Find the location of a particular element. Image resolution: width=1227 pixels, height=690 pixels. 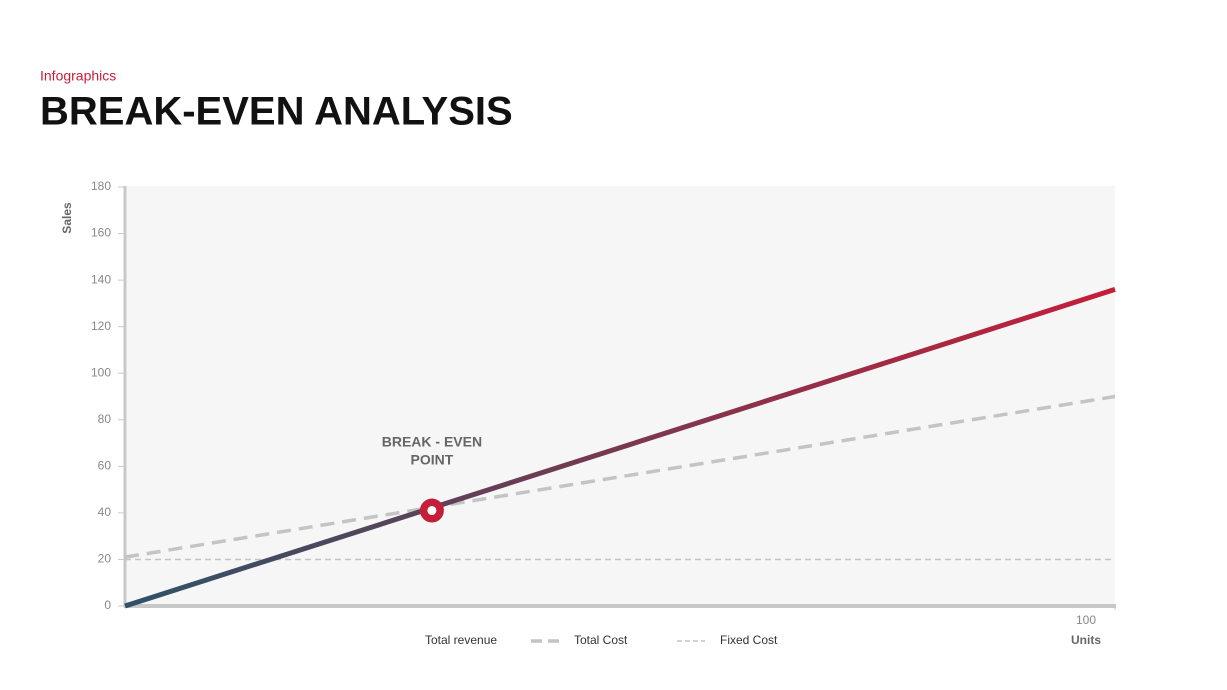

annotation-label: POINT is located at coordinates (432, 459).